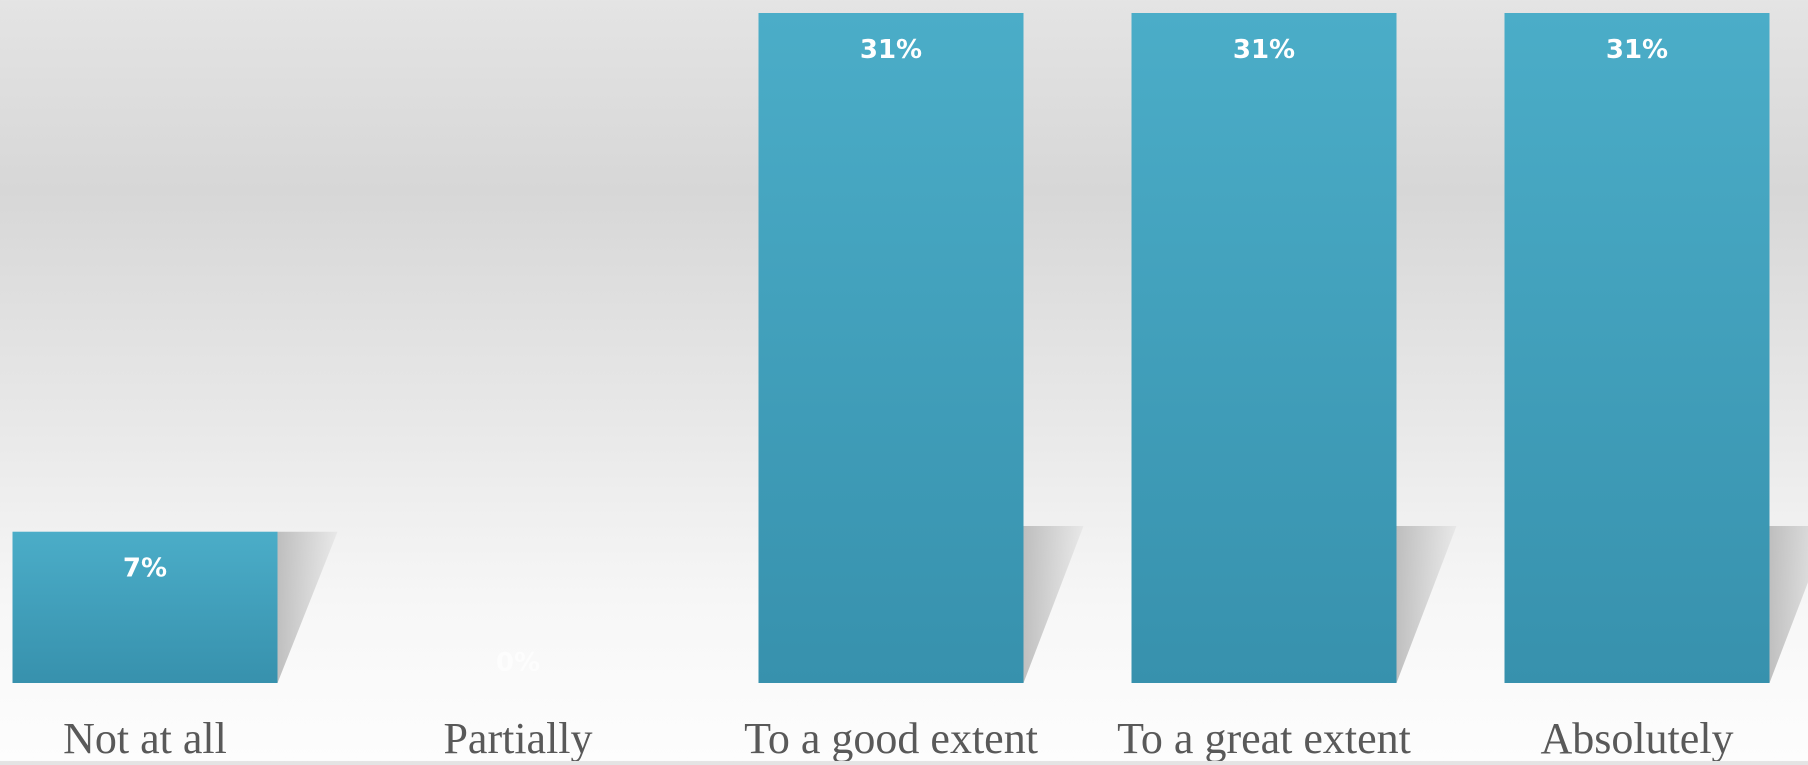 This screenshot has height=765, width=1808. What do you see at coordinates (308, 607) in the screenshot?
I see `bar-shadow-not-at-all` at bounding box center [308, 607].